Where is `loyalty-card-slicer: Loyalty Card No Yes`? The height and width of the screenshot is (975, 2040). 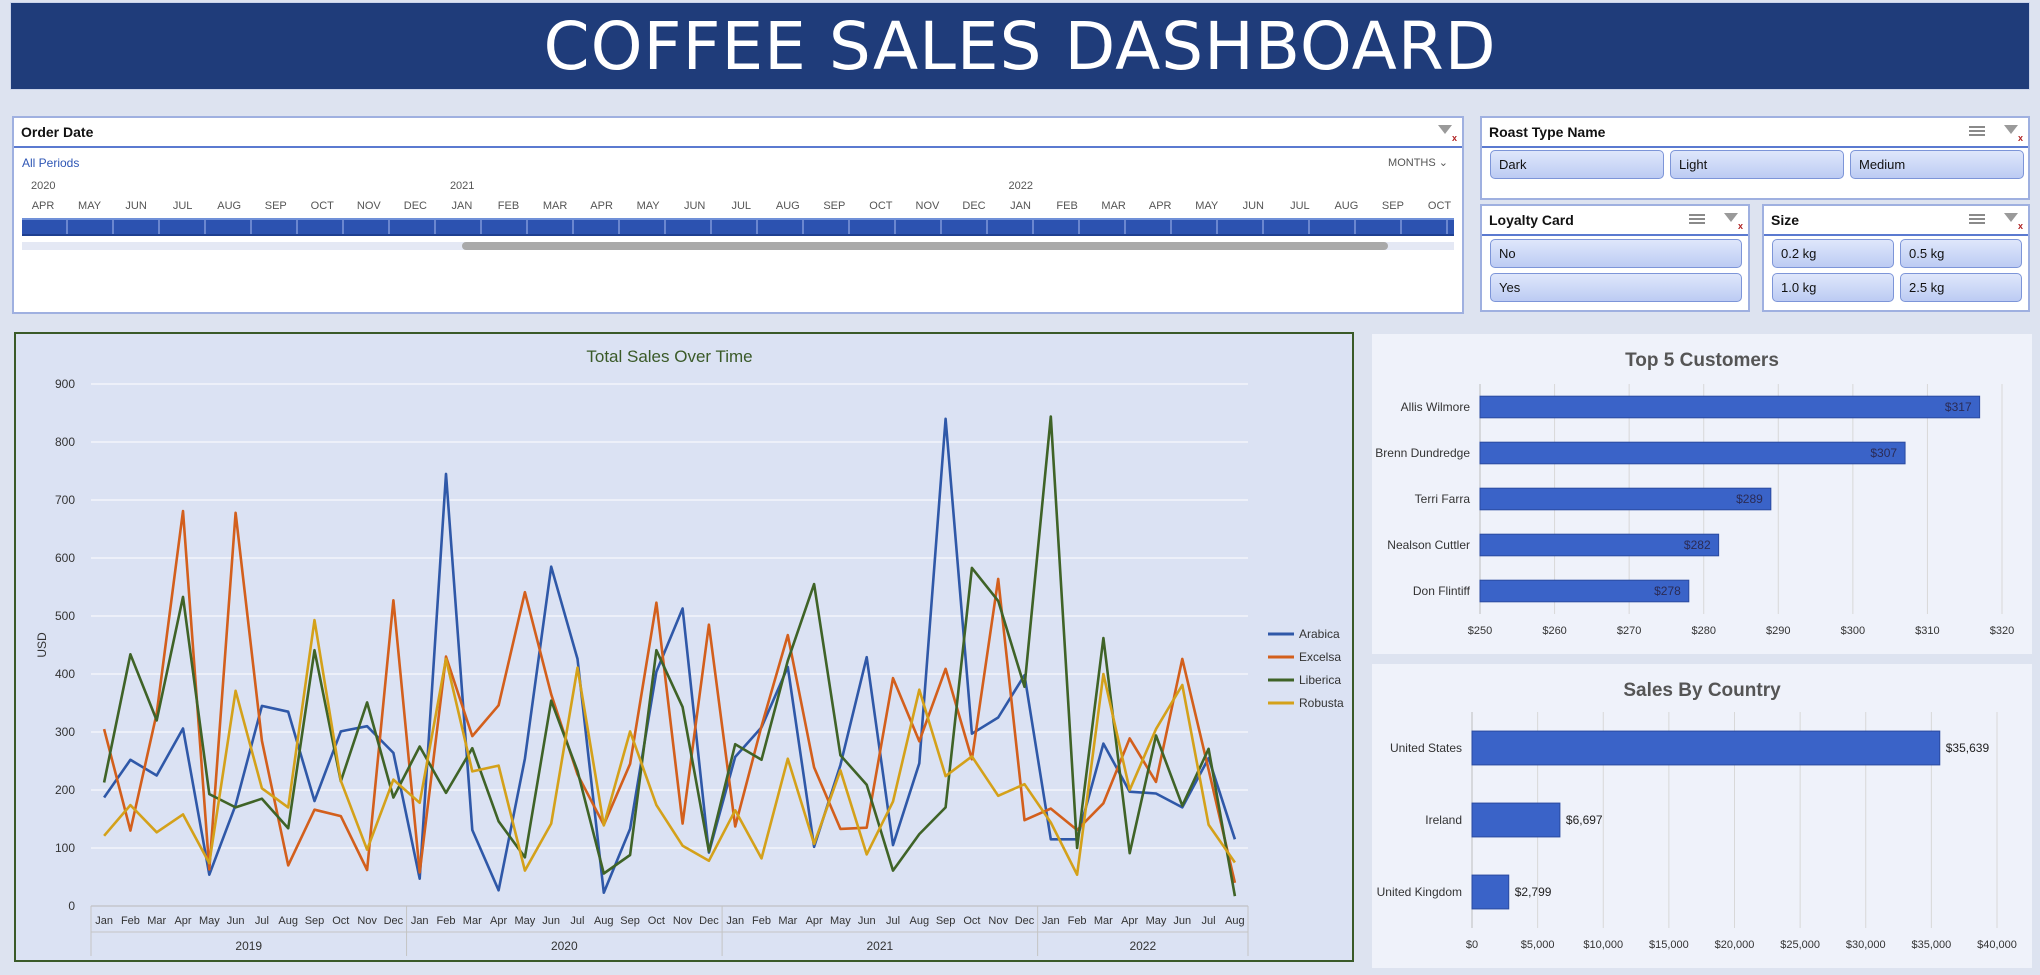
loyalty-card-slicer: Loyalty Card No Yes is located at coordinates (1615, 258).